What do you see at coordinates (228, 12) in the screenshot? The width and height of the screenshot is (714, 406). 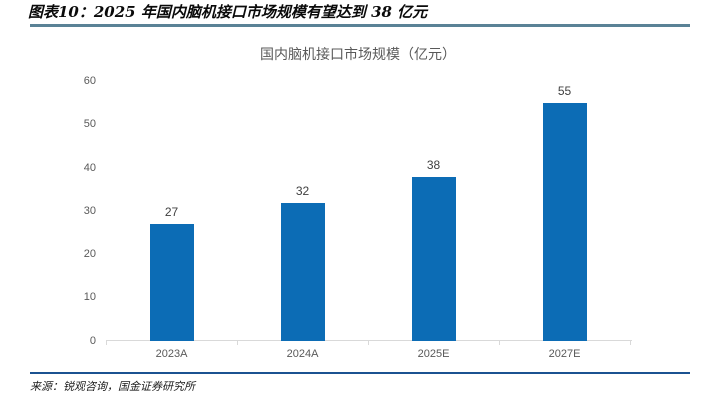 I see `figure-caption: 图表10：2025 年国内脑机接口市场规模有望达到 38 亿元` at bounding box center [228, 12].